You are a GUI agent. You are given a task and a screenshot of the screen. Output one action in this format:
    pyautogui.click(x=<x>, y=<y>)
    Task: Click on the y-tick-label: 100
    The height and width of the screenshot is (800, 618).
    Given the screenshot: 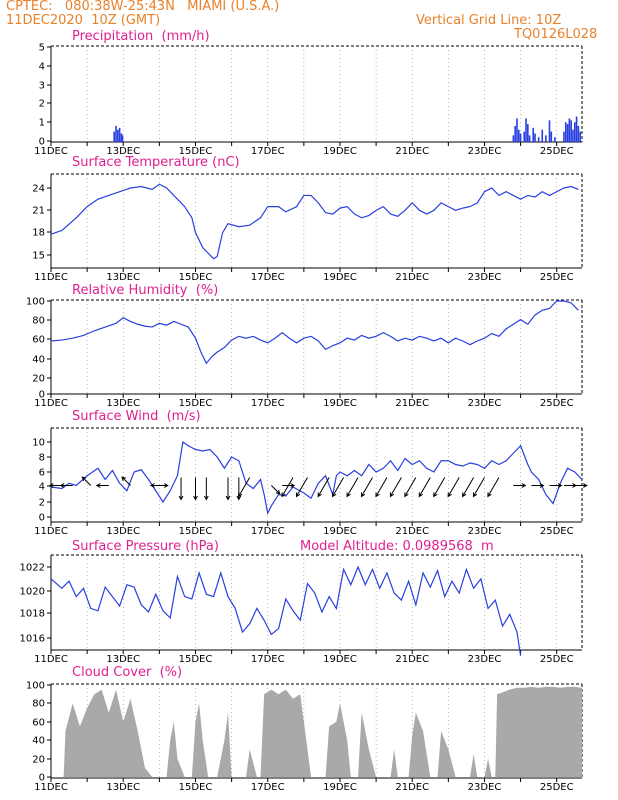 What is the action you would take?
    pyautogui.click(x=35, y=686)
    